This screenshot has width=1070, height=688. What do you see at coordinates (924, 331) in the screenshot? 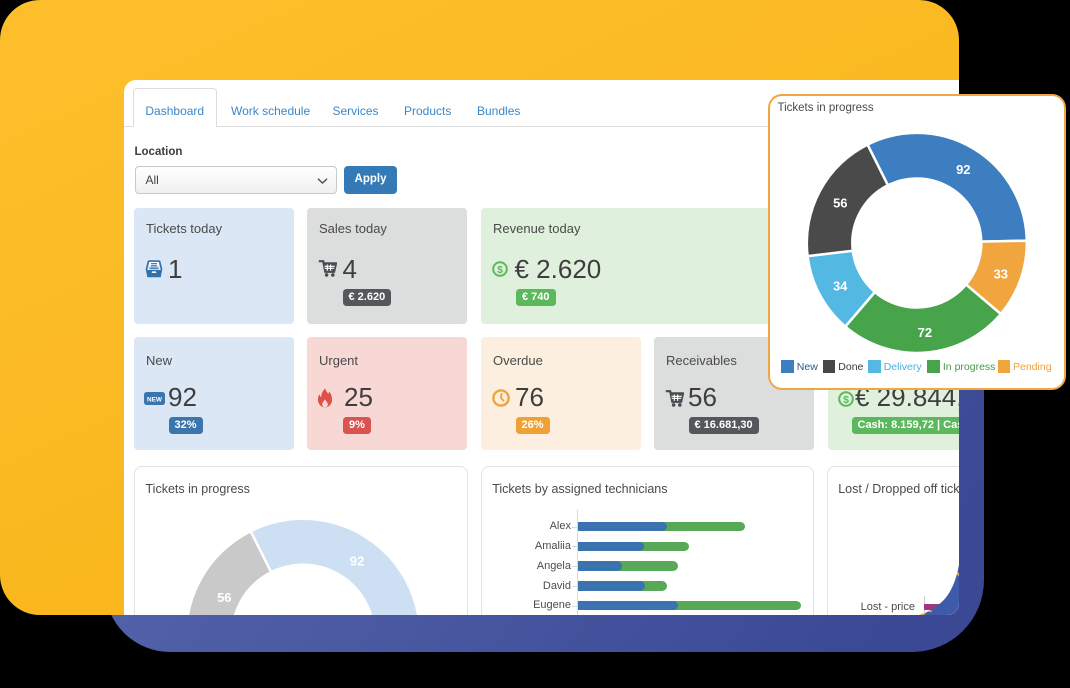
I see `svg-text: 72` at bounding box center [924, 331].